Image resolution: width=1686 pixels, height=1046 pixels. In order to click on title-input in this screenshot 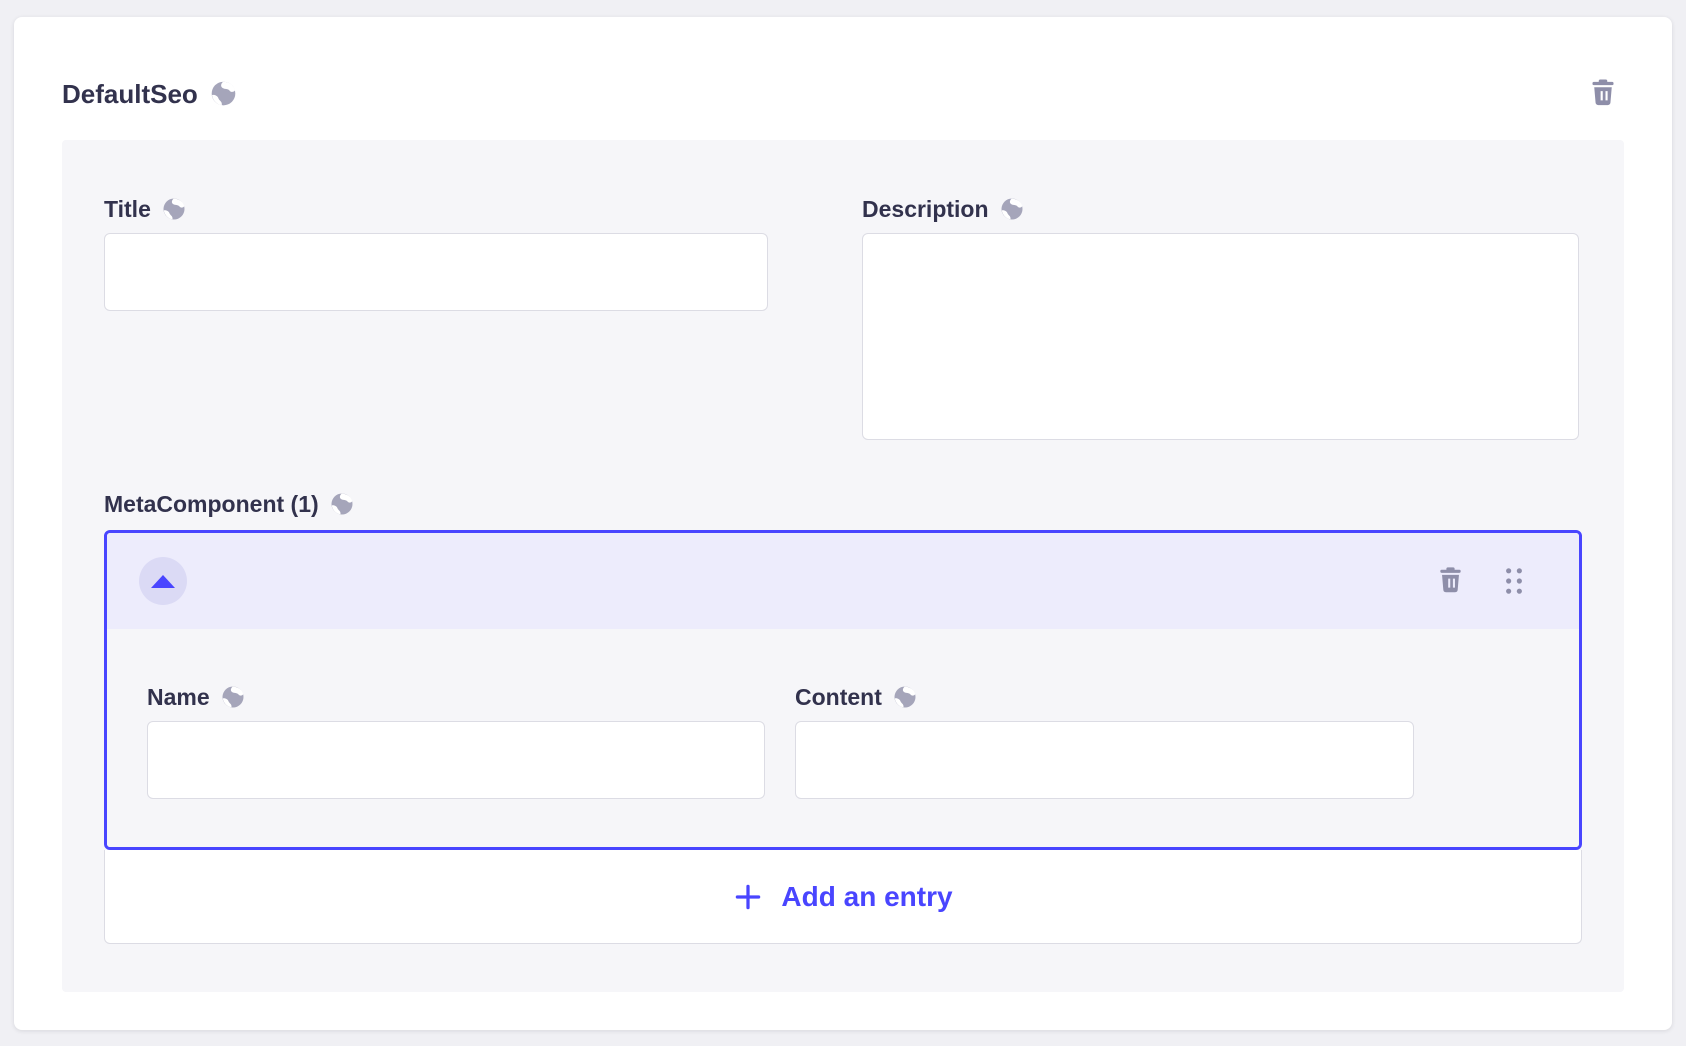, I will do `click(436, 272)`.